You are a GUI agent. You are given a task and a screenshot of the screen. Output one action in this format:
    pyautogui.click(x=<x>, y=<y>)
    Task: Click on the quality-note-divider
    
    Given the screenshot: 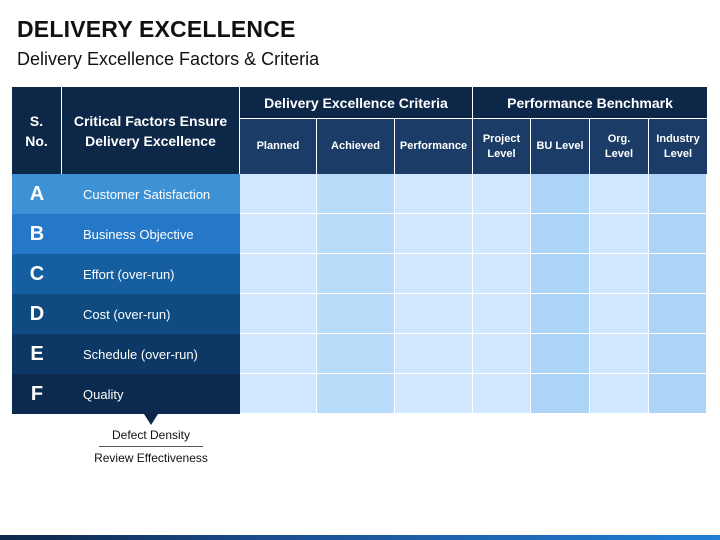 What is the action you would take?
    pyautogui.click(x=151, y=446)
    